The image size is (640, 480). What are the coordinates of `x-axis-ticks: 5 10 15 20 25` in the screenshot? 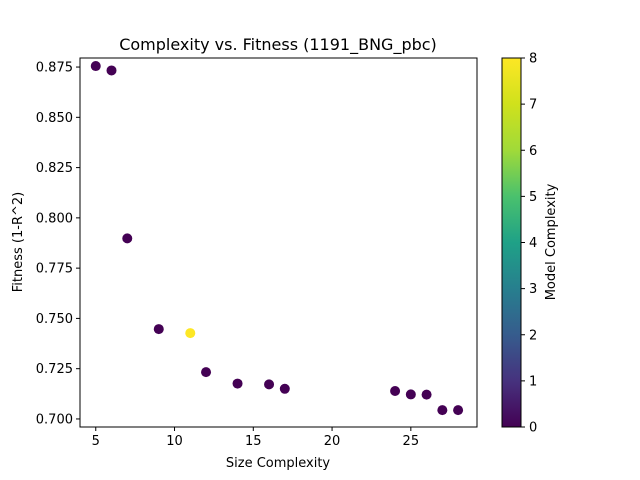 It's located at (255, 438).